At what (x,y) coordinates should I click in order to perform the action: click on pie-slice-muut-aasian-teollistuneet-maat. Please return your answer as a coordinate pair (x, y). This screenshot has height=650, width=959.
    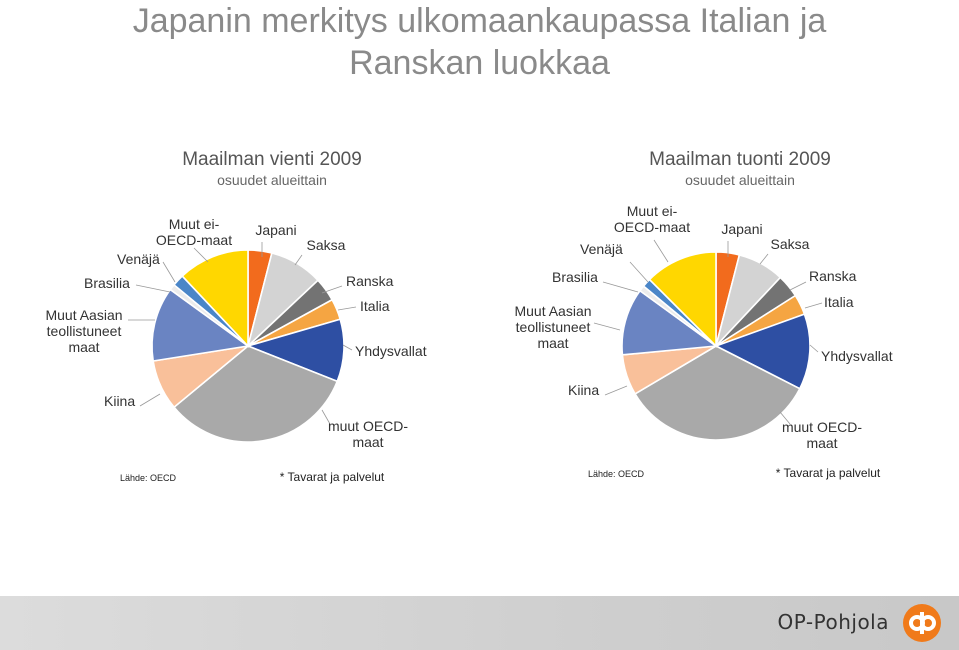
    Looking at the image, I should click on (670, 322).